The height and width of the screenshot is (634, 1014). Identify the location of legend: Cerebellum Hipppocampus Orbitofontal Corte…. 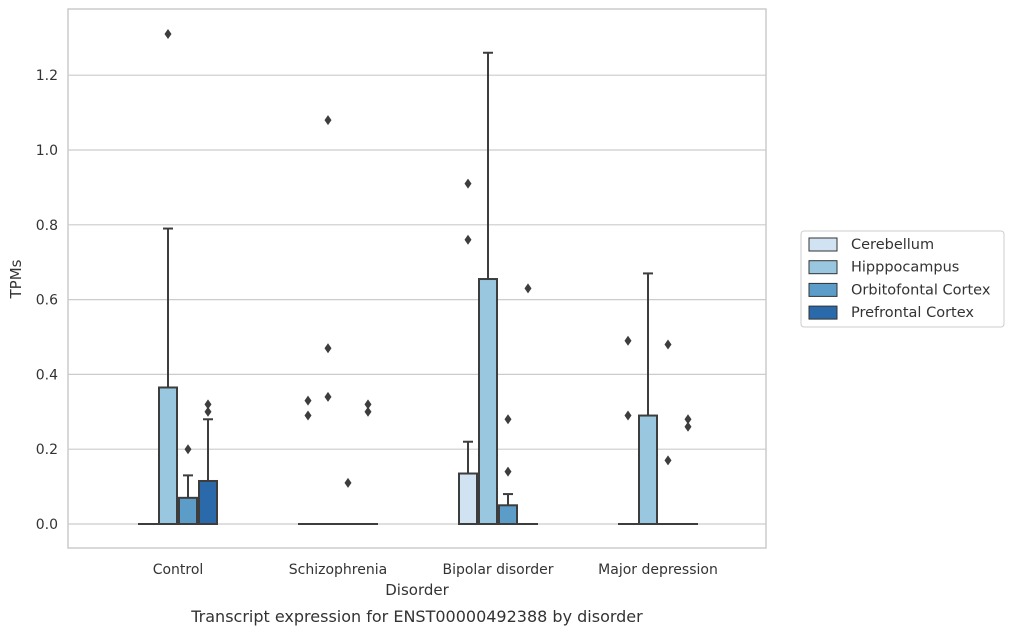
(902, 279).